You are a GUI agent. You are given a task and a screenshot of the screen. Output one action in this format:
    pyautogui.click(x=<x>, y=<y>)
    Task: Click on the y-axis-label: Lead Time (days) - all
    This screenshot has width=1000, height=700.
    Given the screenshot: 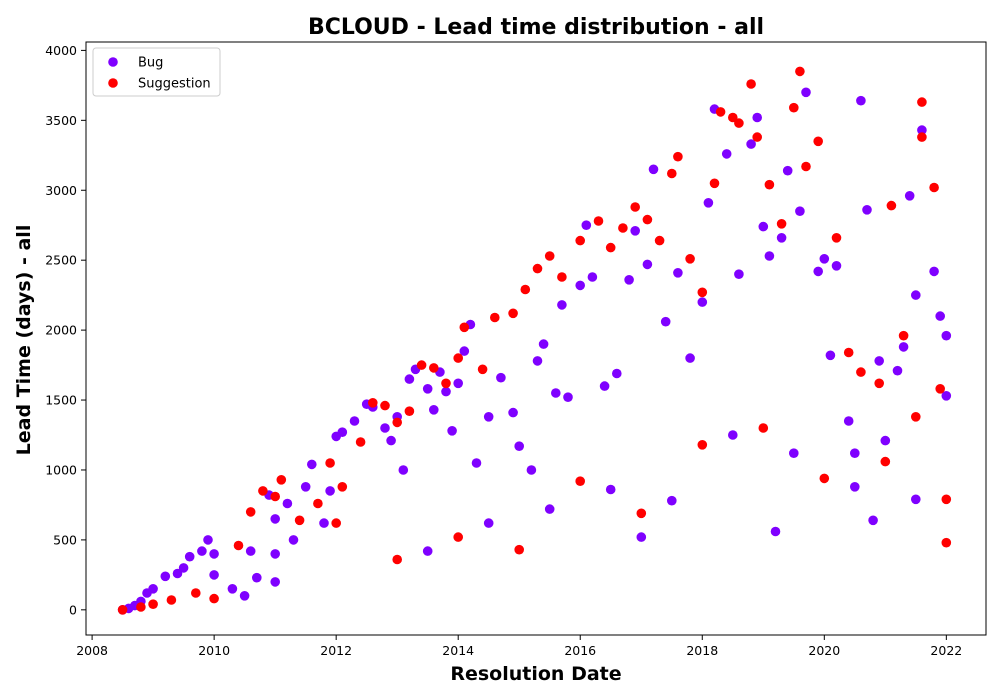 What is the action you would take?
    pyautogui.click(x=24, y=340)
    